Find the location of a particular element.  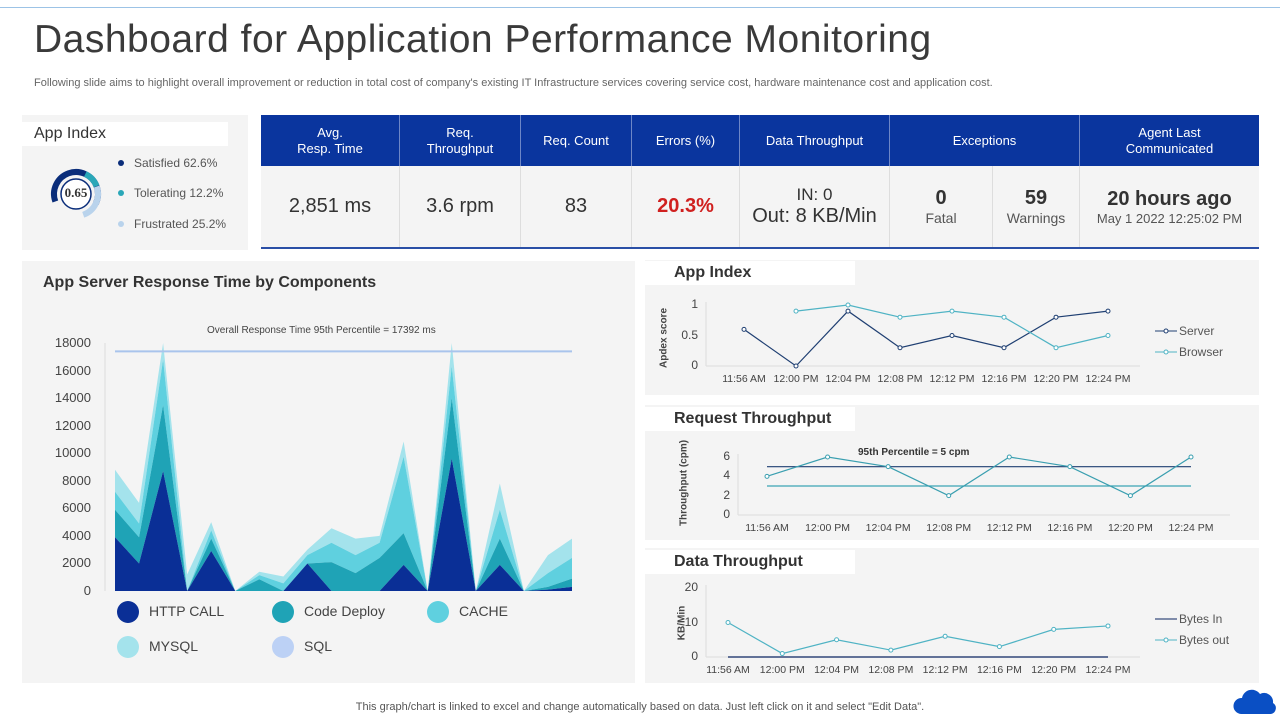

legend-label: Bytes out is located at coordinates (1204, 640).